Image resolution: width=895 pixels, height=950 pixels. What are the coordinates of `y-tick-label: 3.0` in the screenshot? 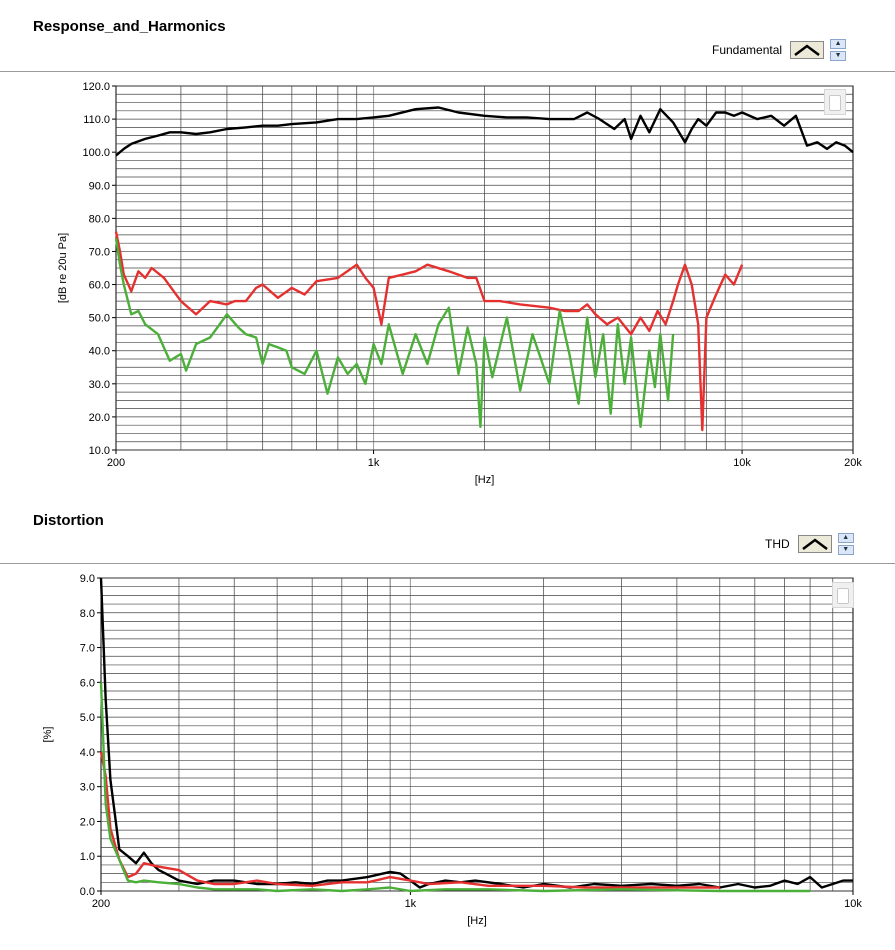 It's located at (87, 788).